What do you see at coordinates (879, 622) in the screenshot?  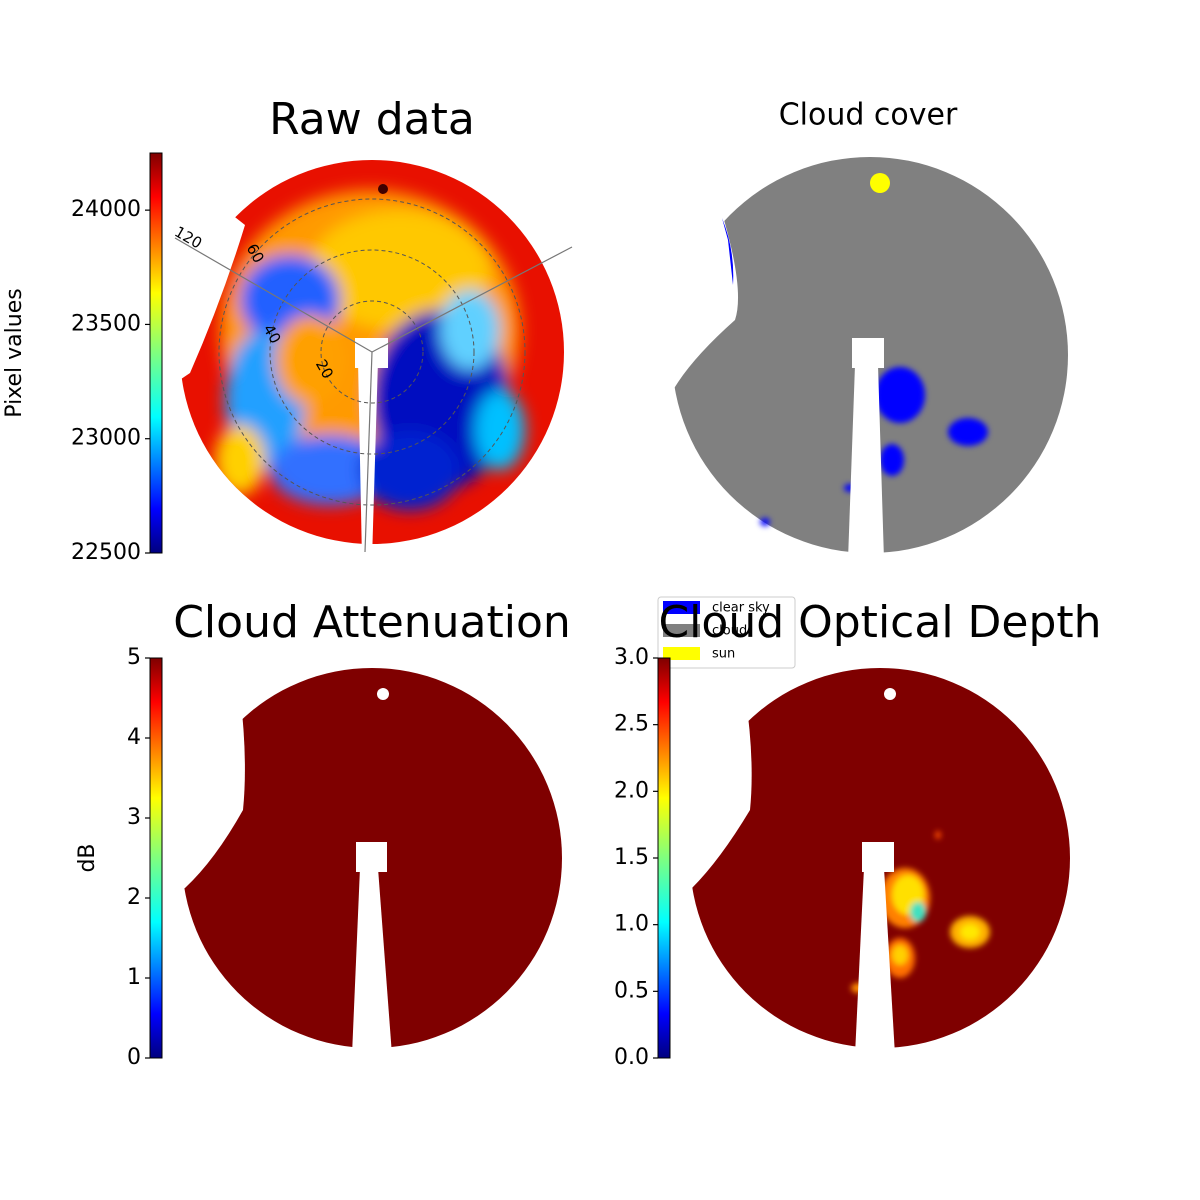 I see `panel-title: Cloud Optical Depth` at bounding box center [879, 622].